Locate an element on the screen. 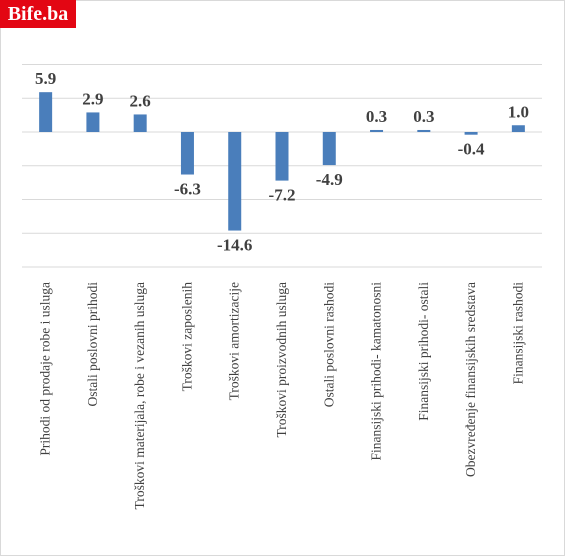 This screenshot has width=565, height=556. category-label-0: Prihodi od prodaje robe i usluga is located at coordinates (45, 369).